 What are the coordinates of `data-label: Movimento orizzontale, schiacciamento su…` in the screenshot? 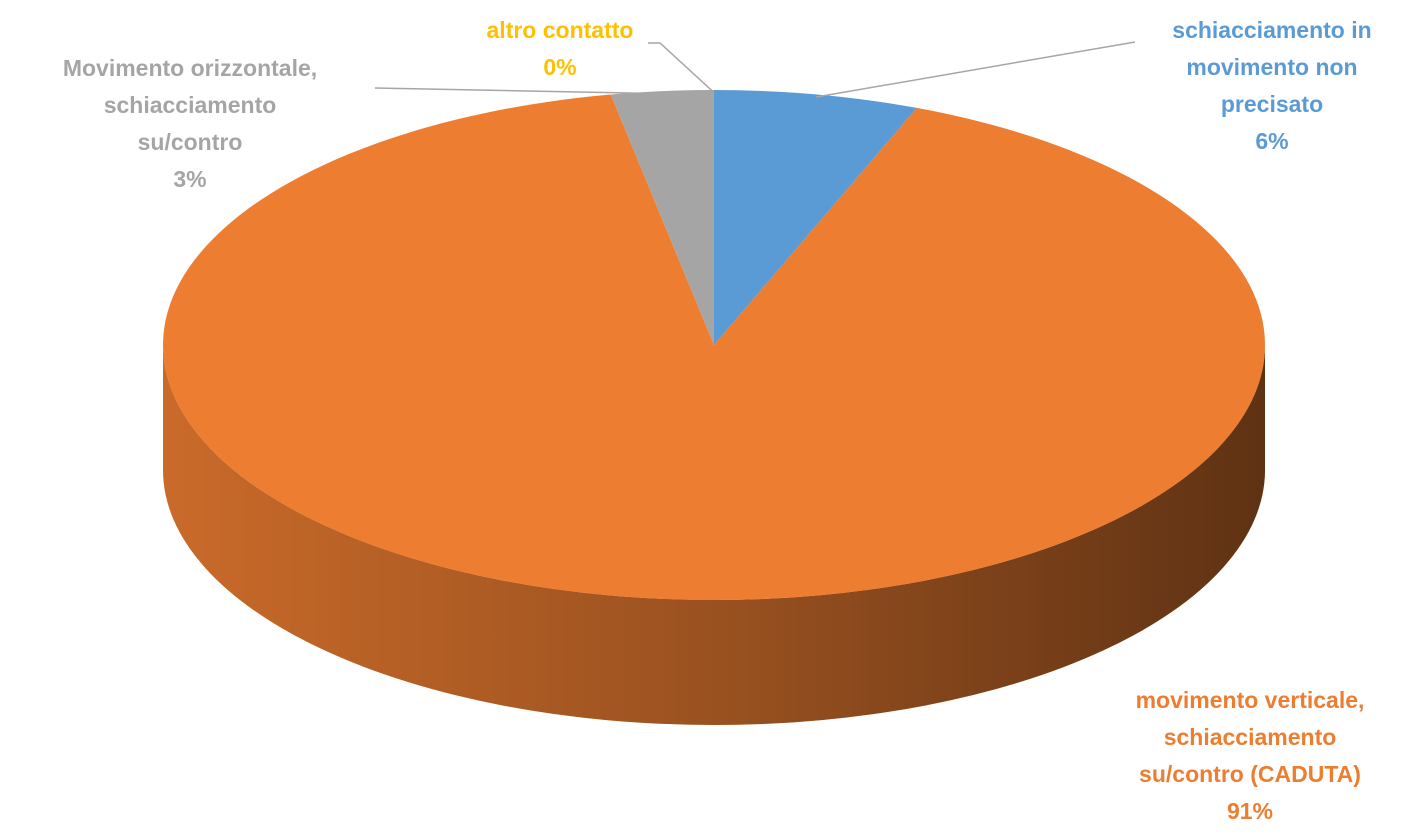 It's located at (190, 124).